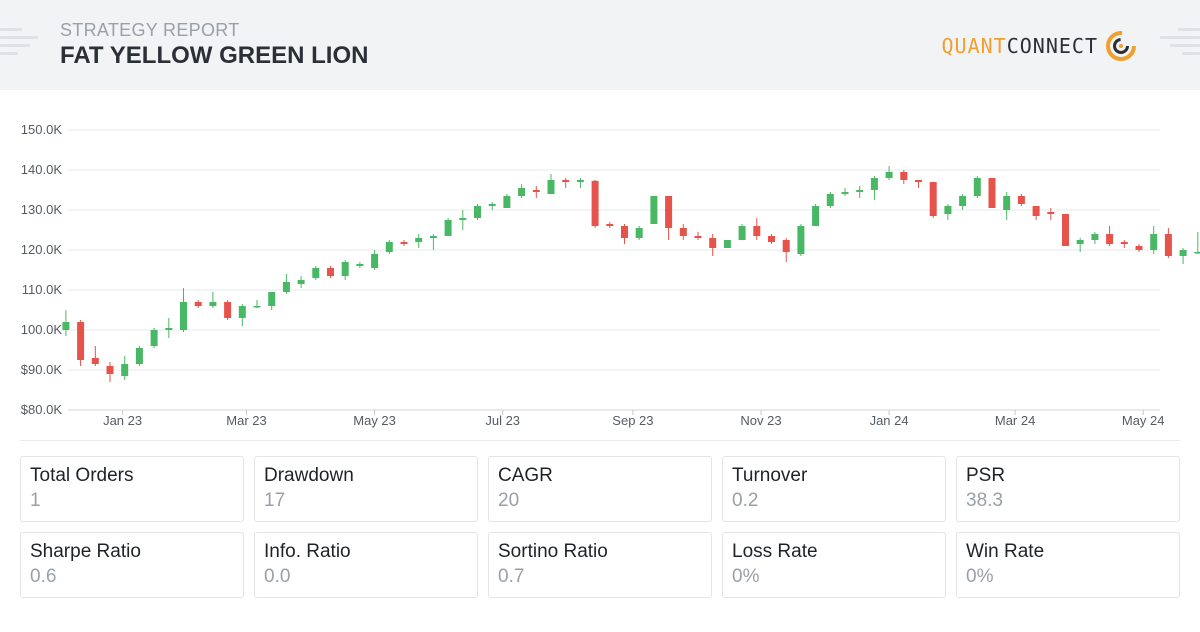 This screenshot has width=1200, height=632. What do you see at coordinates (984, 500) in the screenshot?
I see `stat-value: 38.3` at bounding box center [984, 500].